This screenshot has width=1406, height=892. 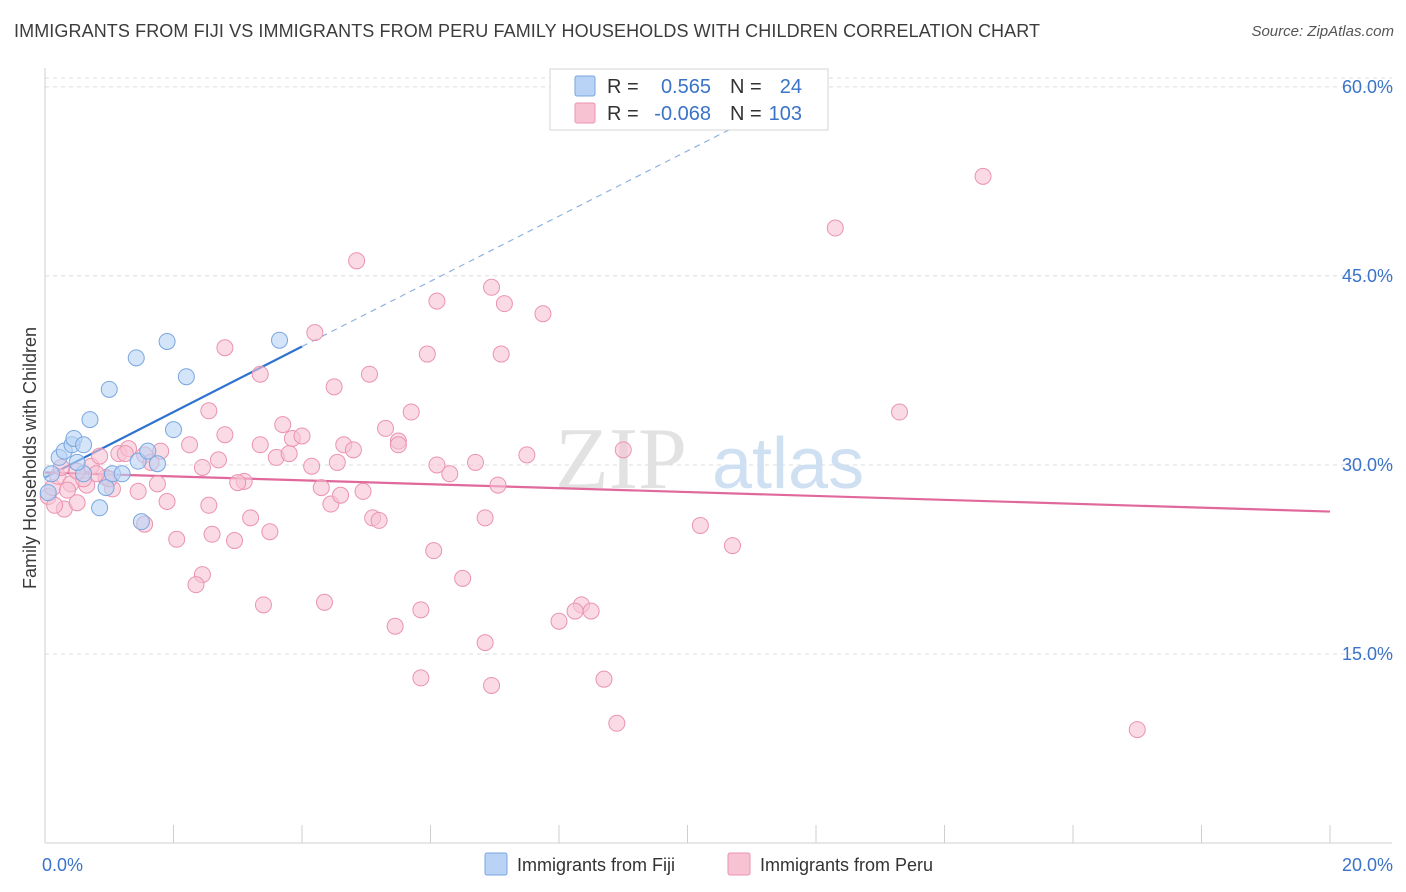 What do you see at coordinates (682, 114) in the screenshot?
I see `stats-r-value-peru: -0.068` at bounding box center [682, 114].